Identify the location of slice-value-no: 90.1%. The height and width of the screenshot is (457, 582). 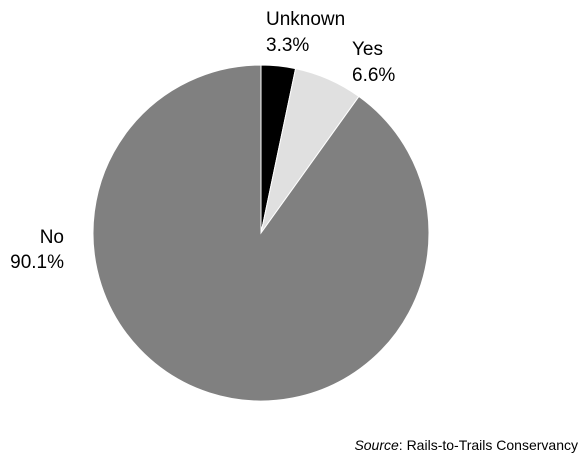
(37, 262).